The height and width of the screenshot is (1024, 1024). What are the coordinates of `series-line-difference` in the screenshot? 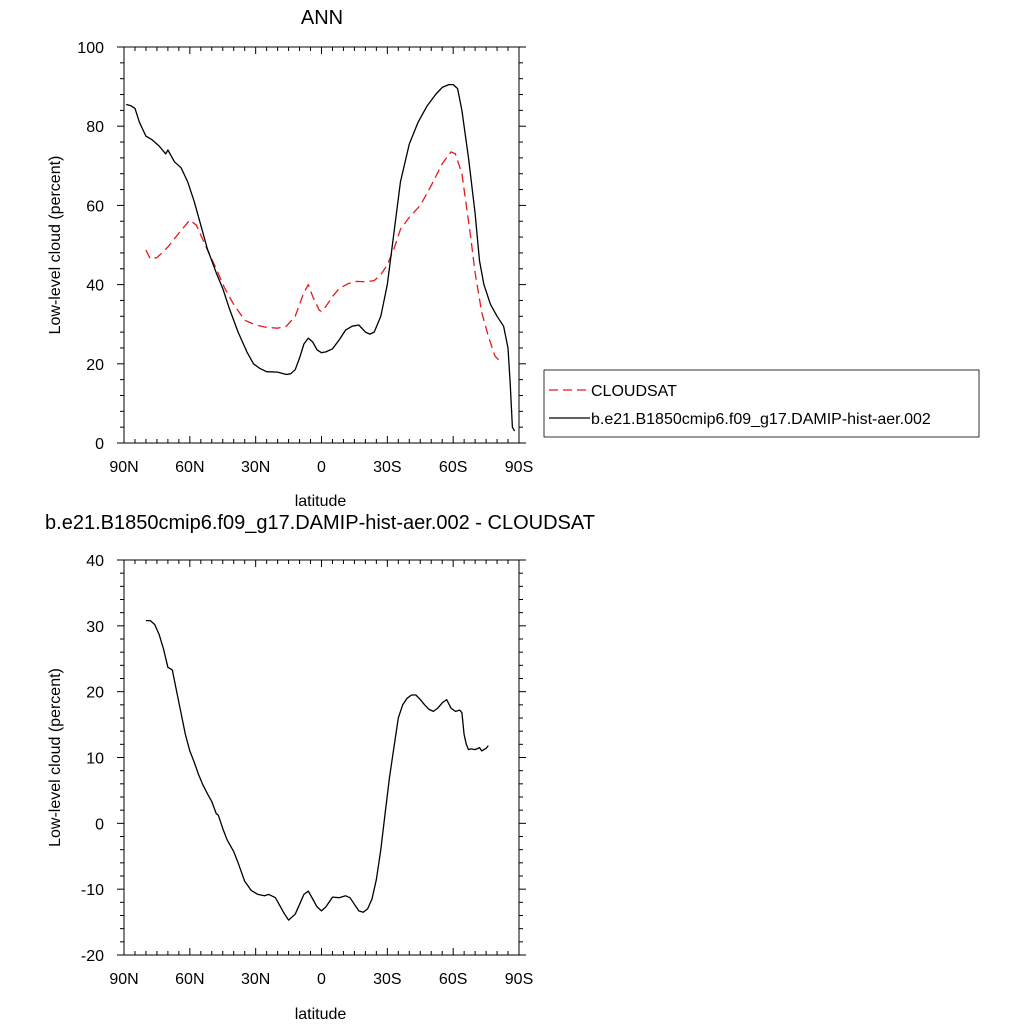 It's located at (317, 770).